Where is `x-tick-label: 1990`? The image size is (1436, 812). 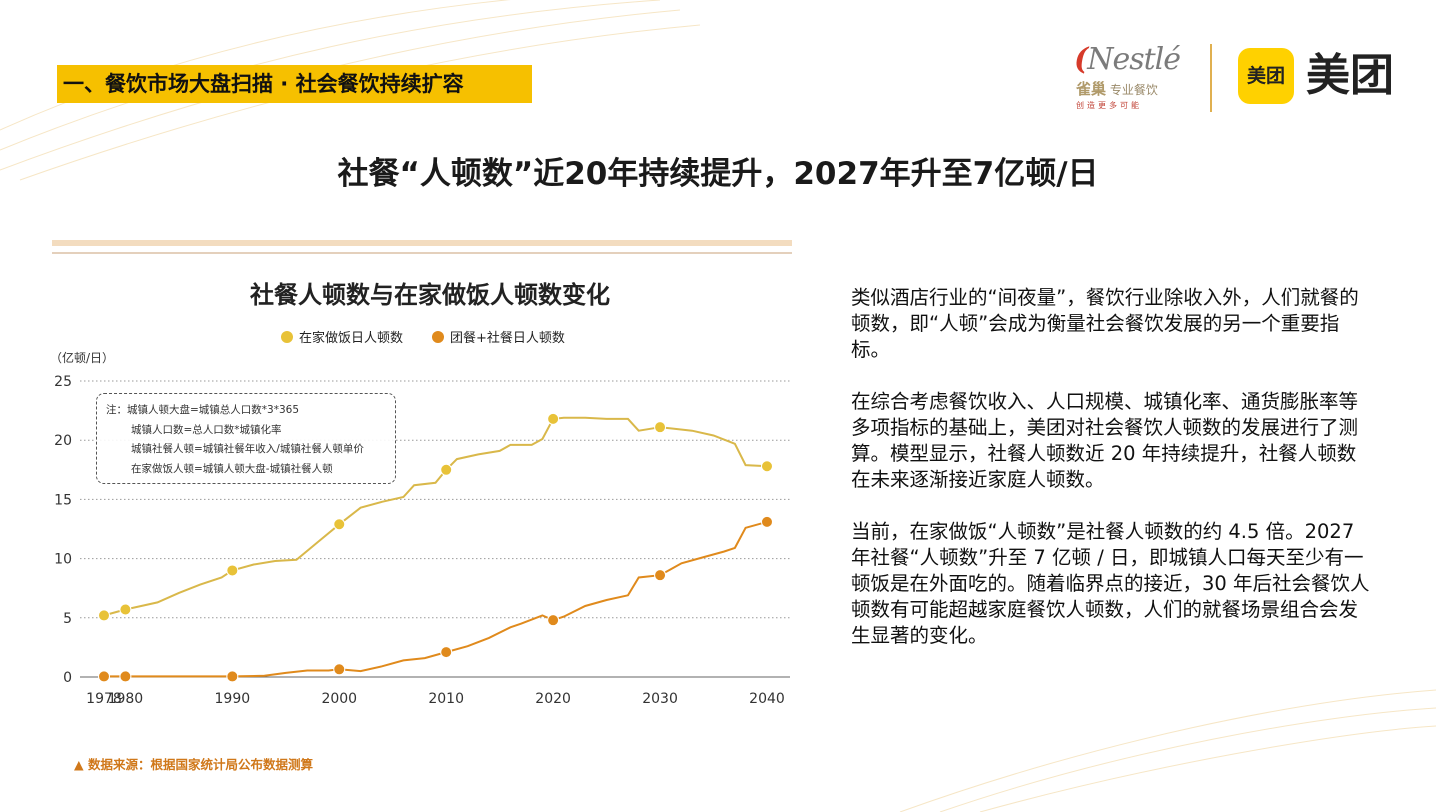 x-tick-label: 1990 is located at coordinates (233, 699).